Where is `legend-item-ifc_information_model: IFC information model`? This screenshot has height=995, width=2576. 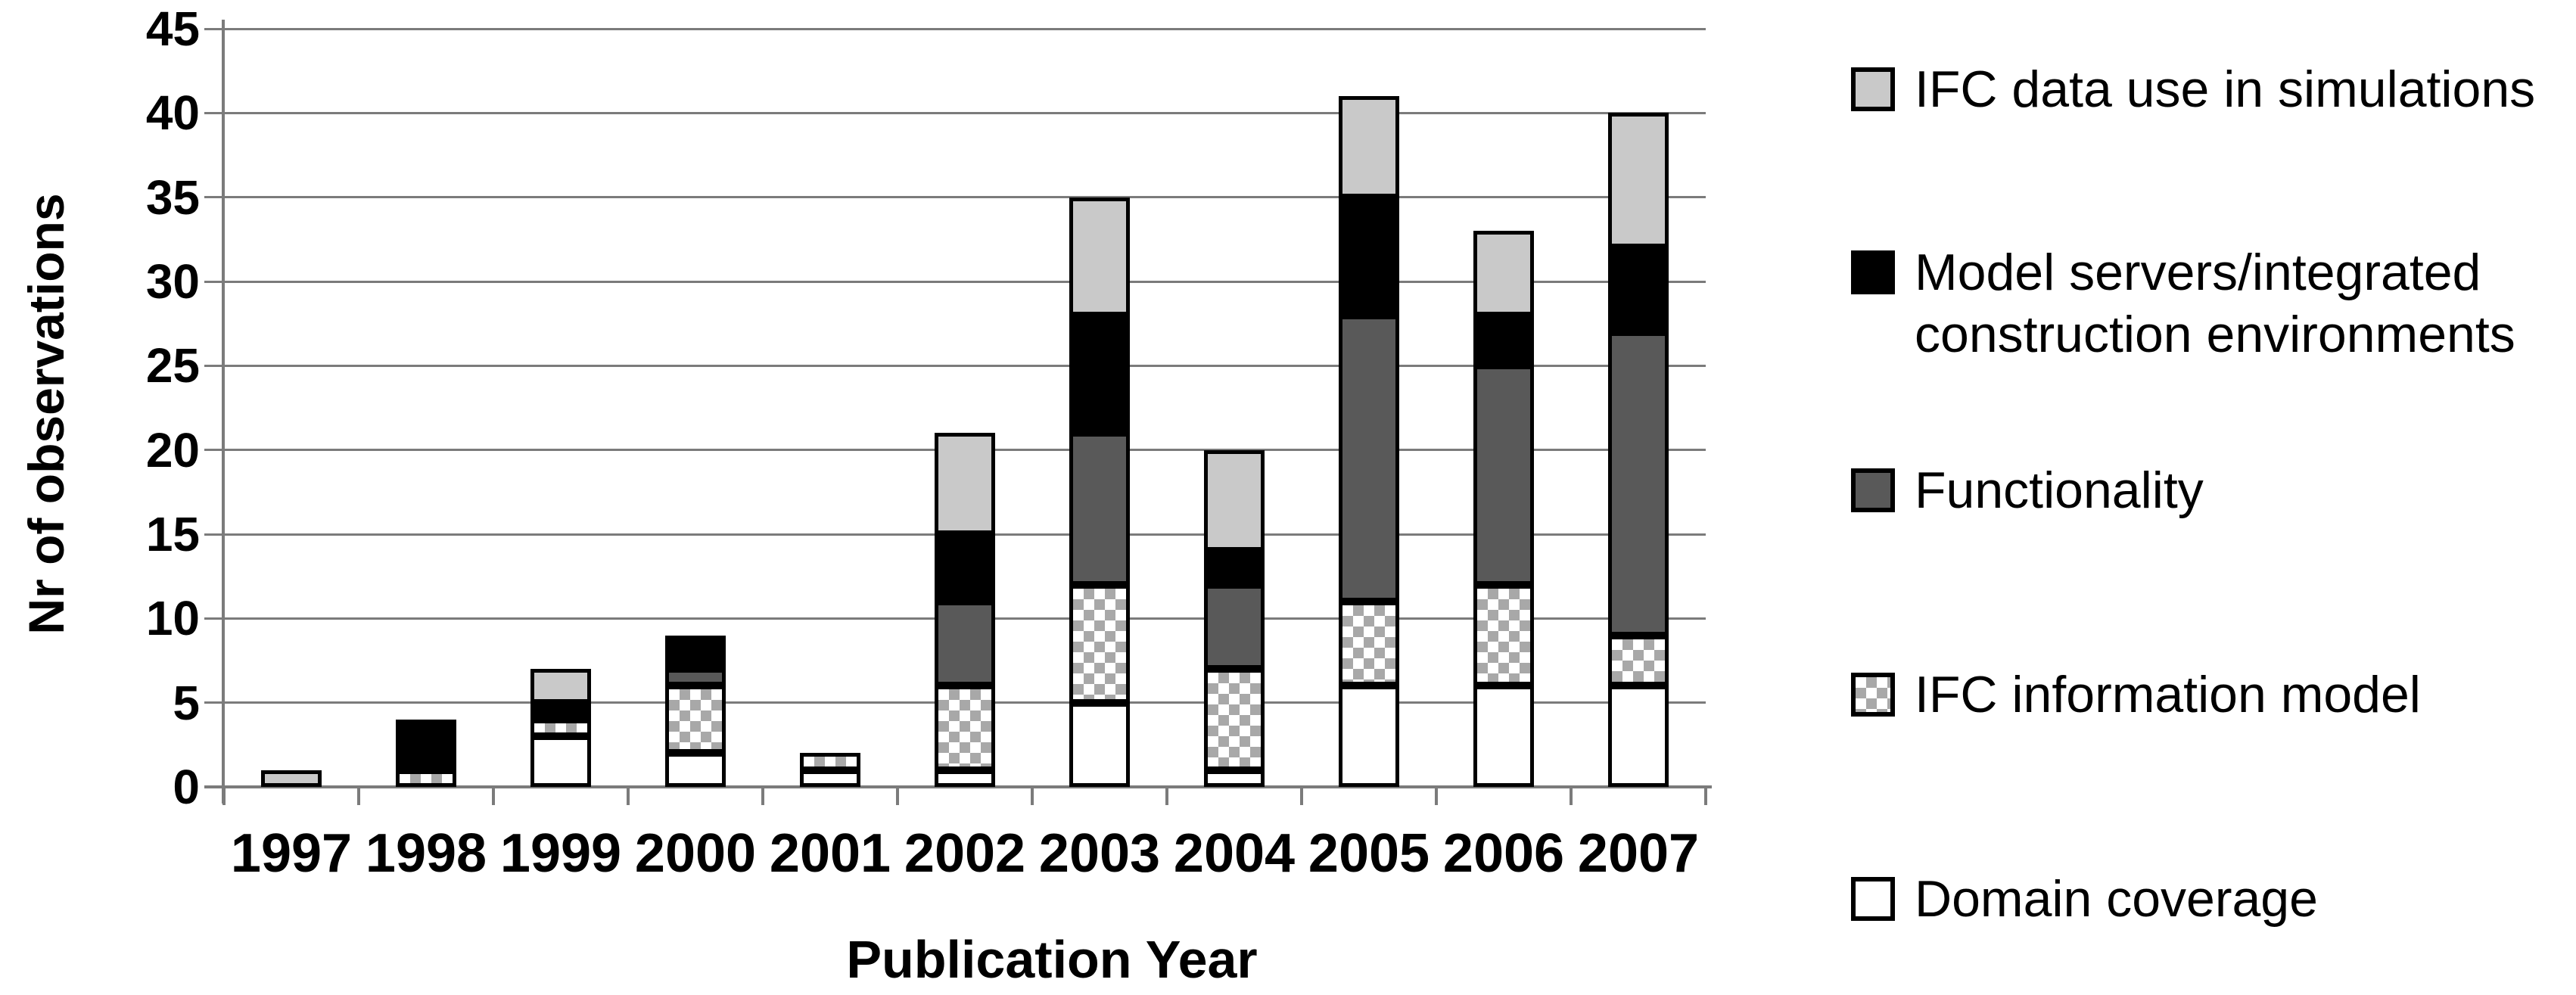 legend-item-ifc_information_model: IFC information model is located at coordinates (2210, 695).